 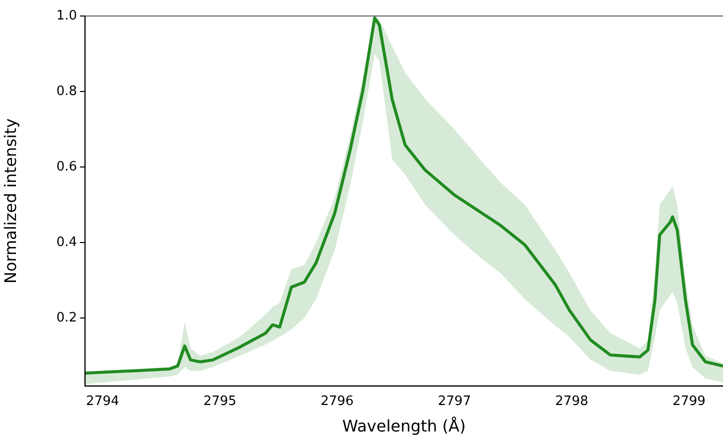 What do you see at coordinates (66, 91) in the screenshot?
I see `y-tick-label: 0.8` at bounding box center [66, 91].